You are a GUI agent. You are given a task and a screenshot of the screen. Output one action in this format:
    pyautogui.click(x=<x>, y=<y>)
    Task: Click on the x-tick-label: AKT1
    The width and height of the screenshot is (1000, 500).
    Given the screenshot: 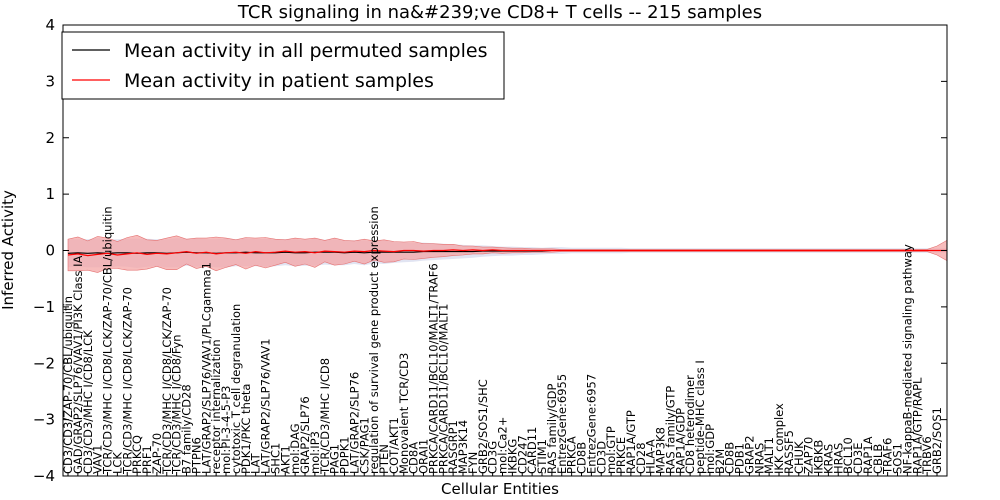 What is the action you would take?
    pyautogui.click(x=285, y=459)
    